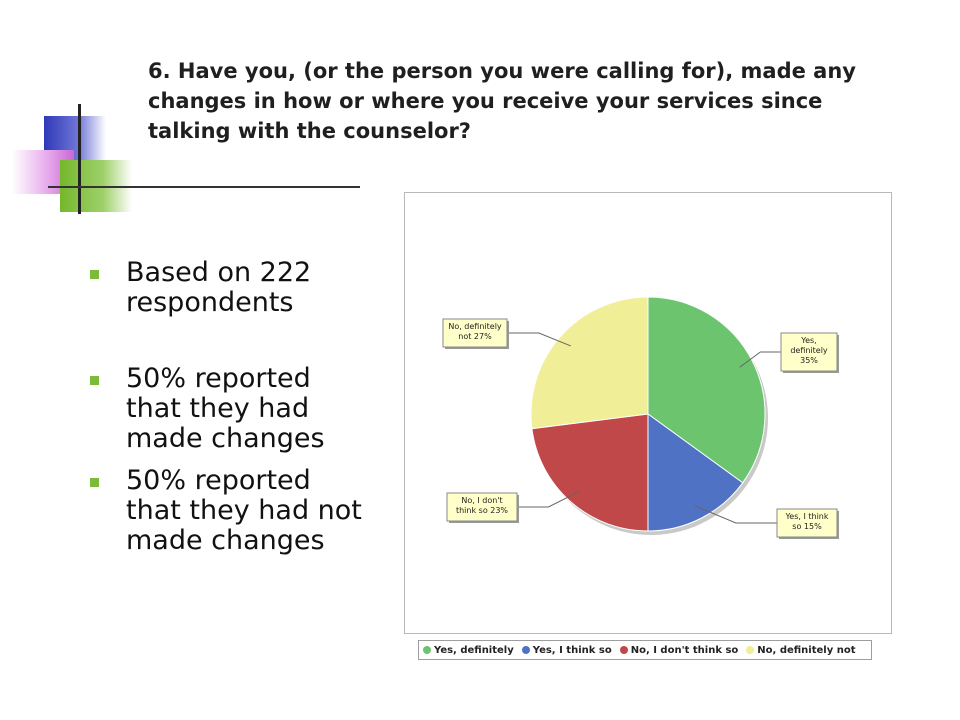  I want to click on bullet-item-respondents: Based on 222 respondents, so click(230, 288).